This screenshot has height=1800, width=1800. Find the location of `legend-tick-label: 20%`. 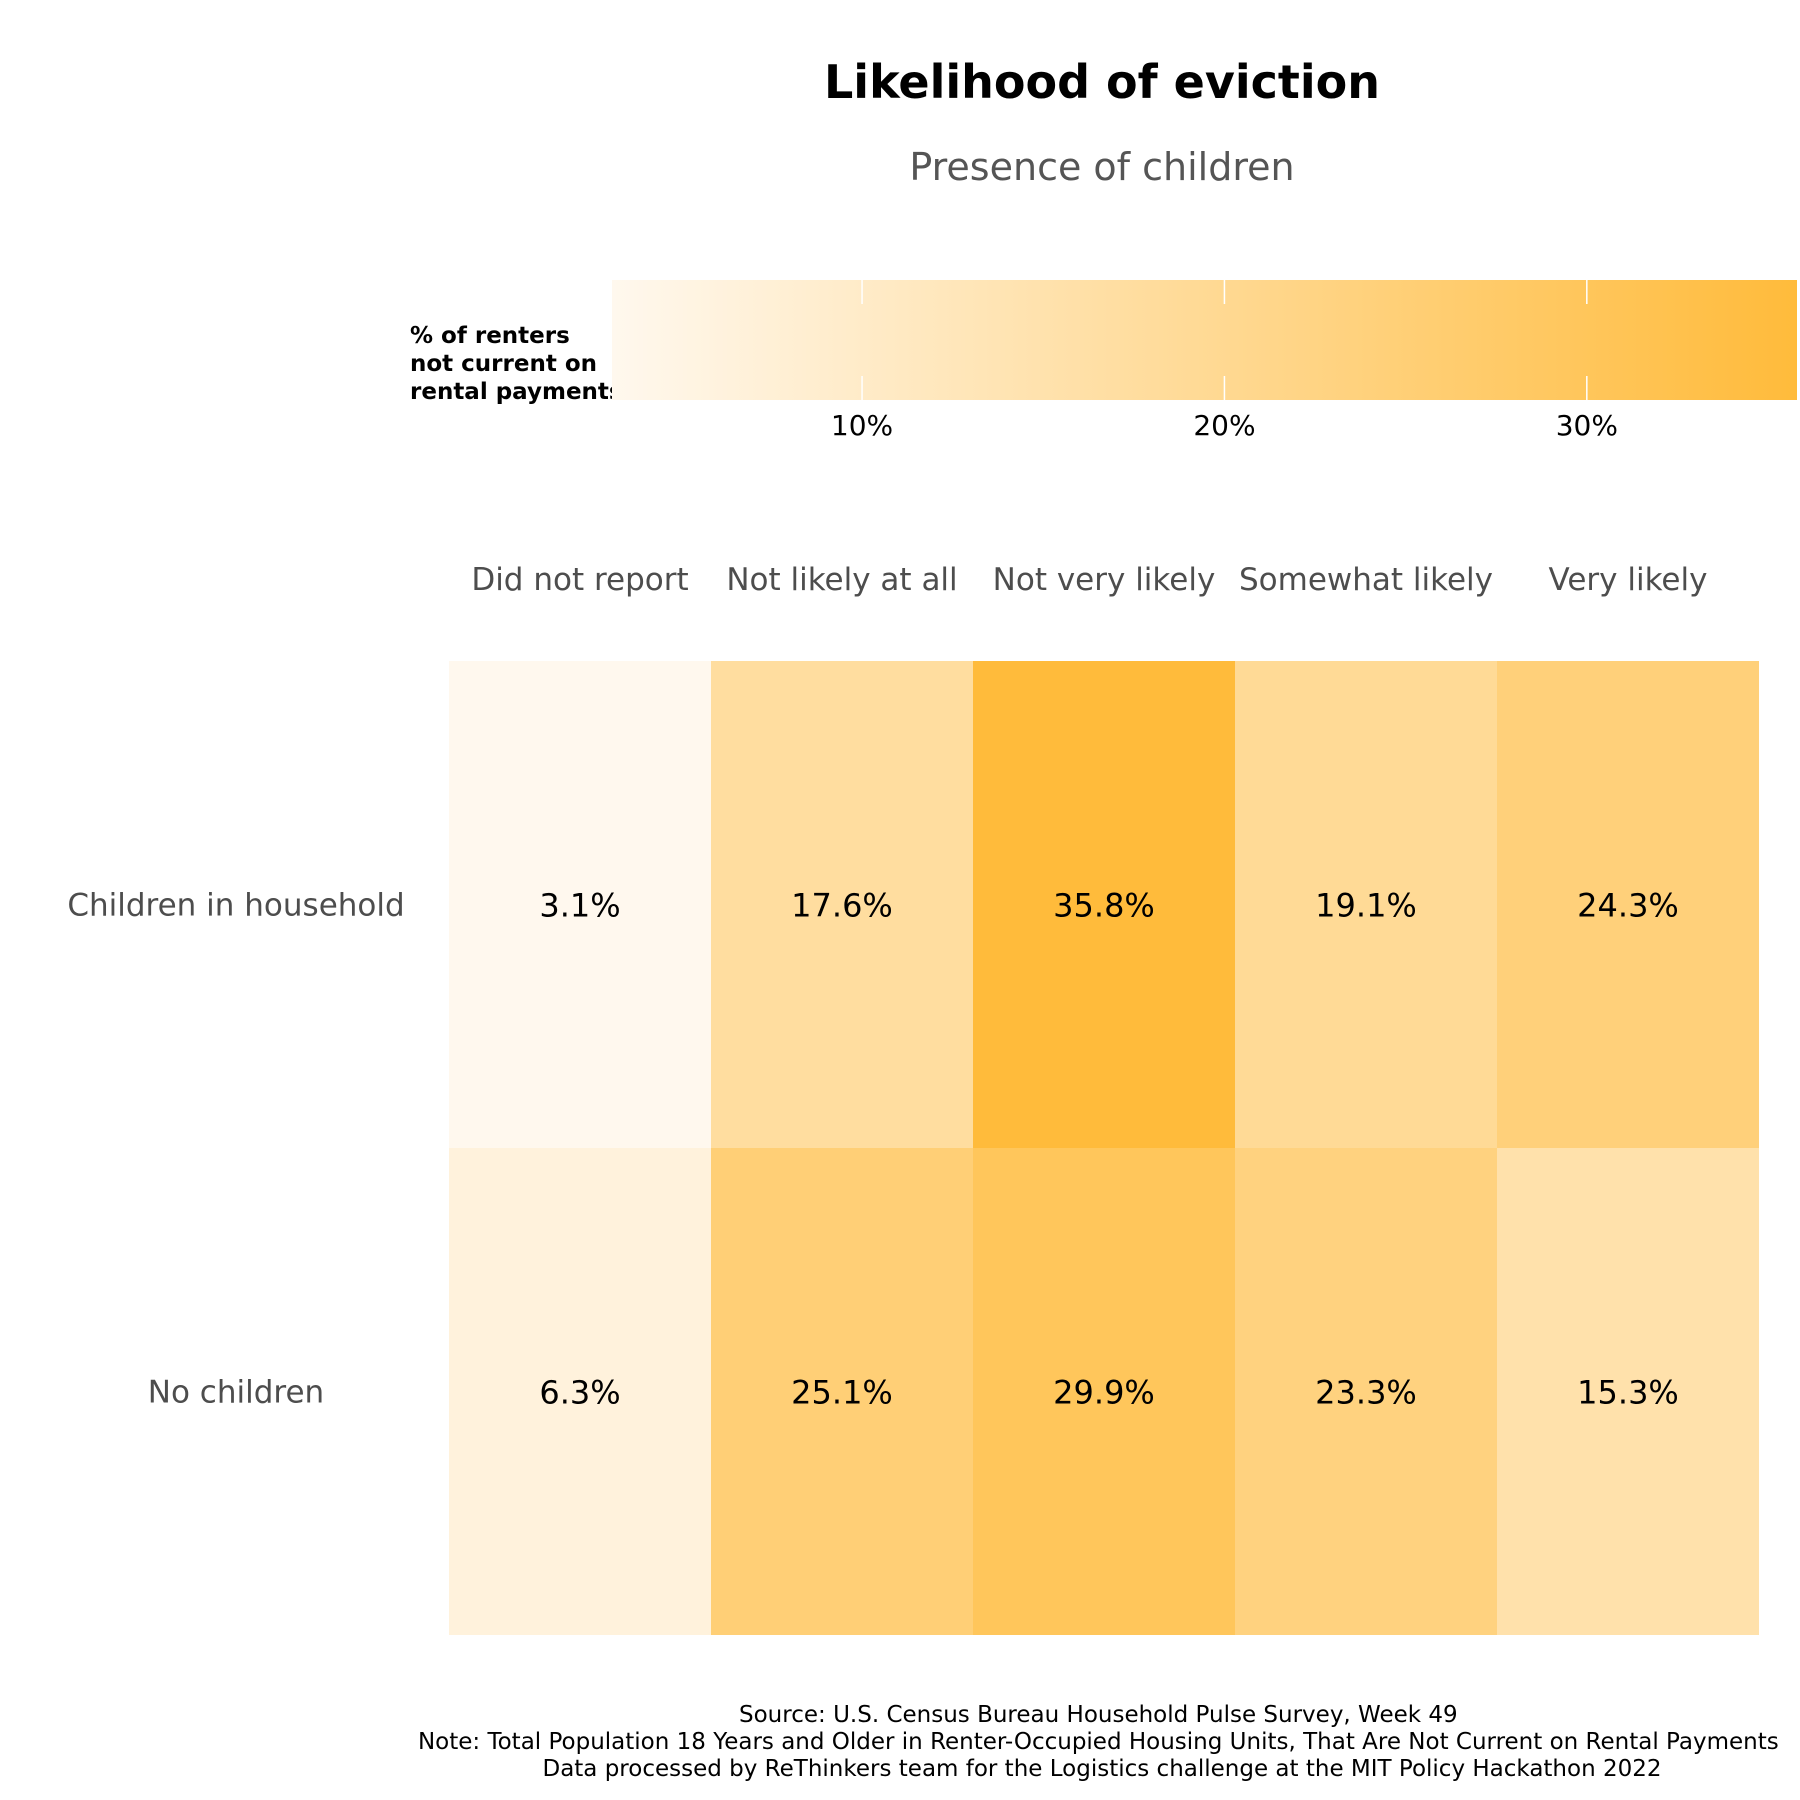

legend-tick-label: 20% is located at coordinates (1224, 425).